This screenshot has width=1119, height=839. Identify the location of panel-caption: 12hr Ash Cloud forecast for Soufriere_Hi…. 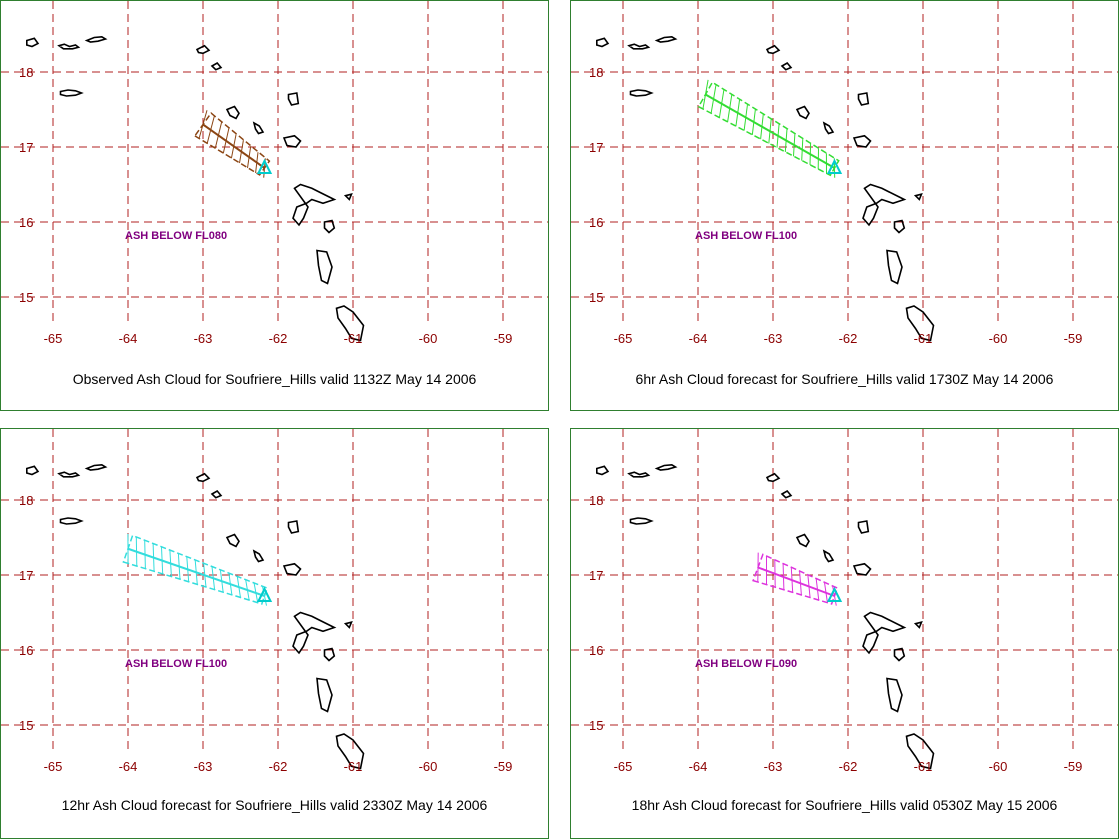
(274, 805).